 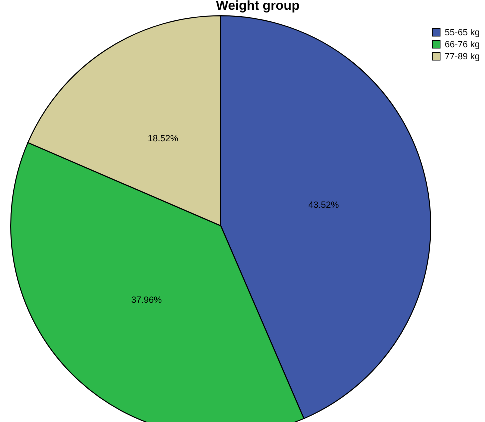 I want to click on data-label: 18.52%, so click(x=163, y=138).